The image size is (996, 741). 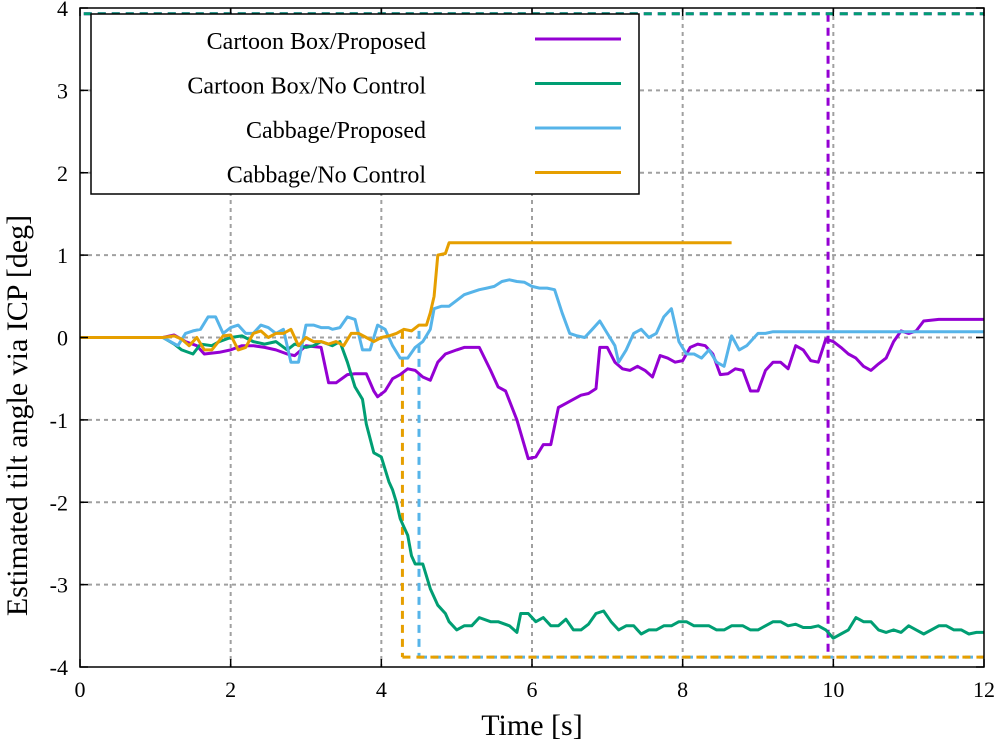 What do you see at coordinates (984, 689) in the screenshot?
I see `x-tick-label: 12` at bounding box center [984, 689].